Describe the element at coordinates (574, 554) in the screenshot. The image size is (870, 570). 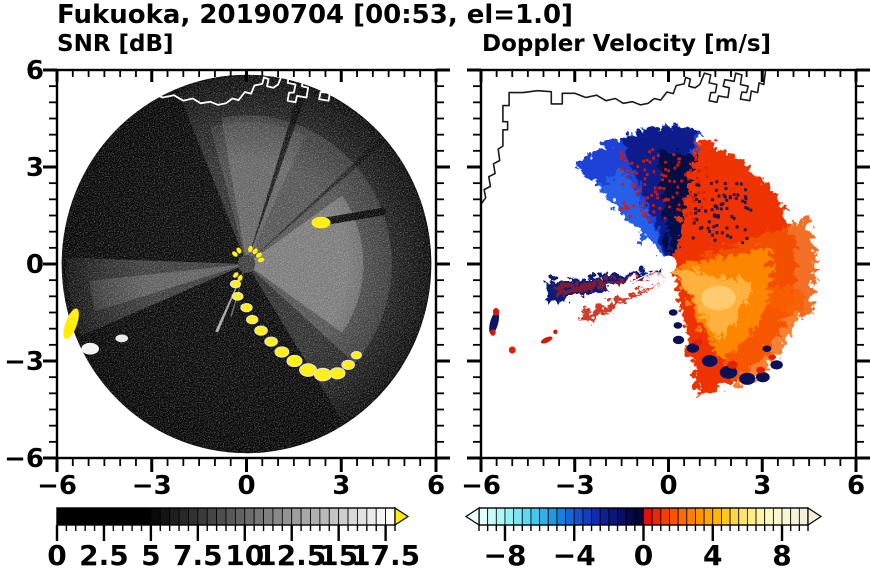
I see `colorbar-tick-label: −4` at that location.